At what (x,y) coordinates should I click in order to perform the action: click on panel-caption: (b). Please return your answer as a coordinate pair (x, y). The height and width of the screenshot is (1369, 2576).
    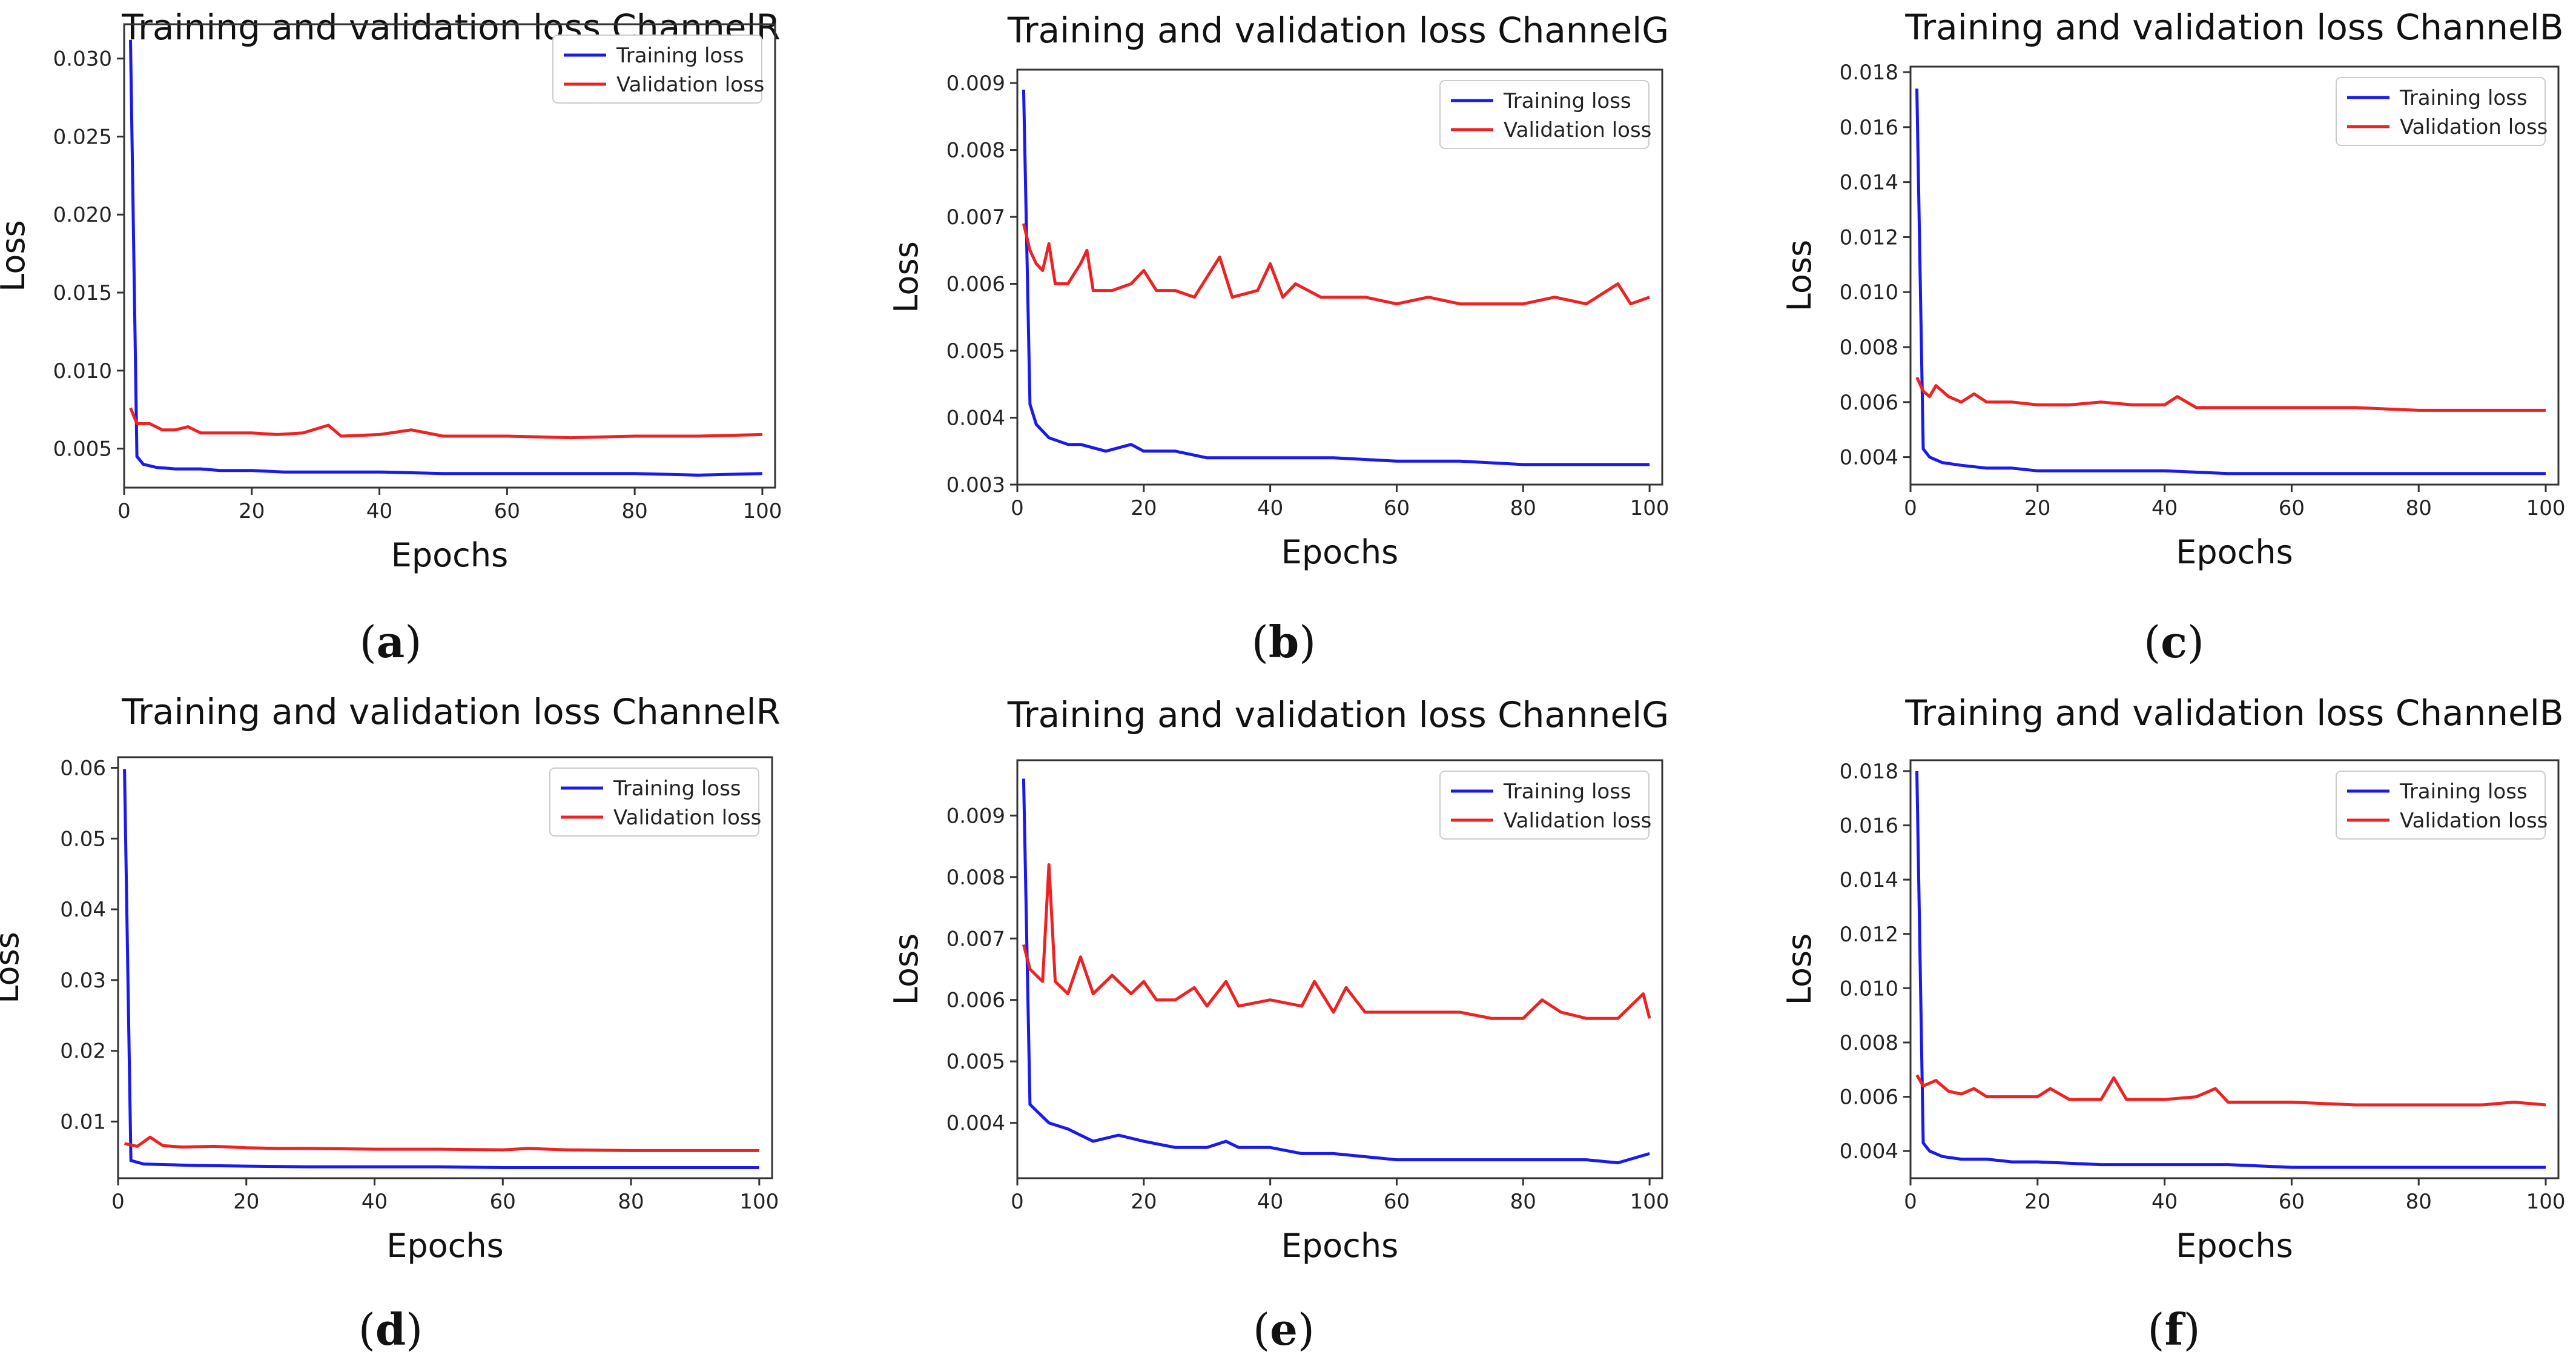
    Looking at the image, I should click on (1284, 642).